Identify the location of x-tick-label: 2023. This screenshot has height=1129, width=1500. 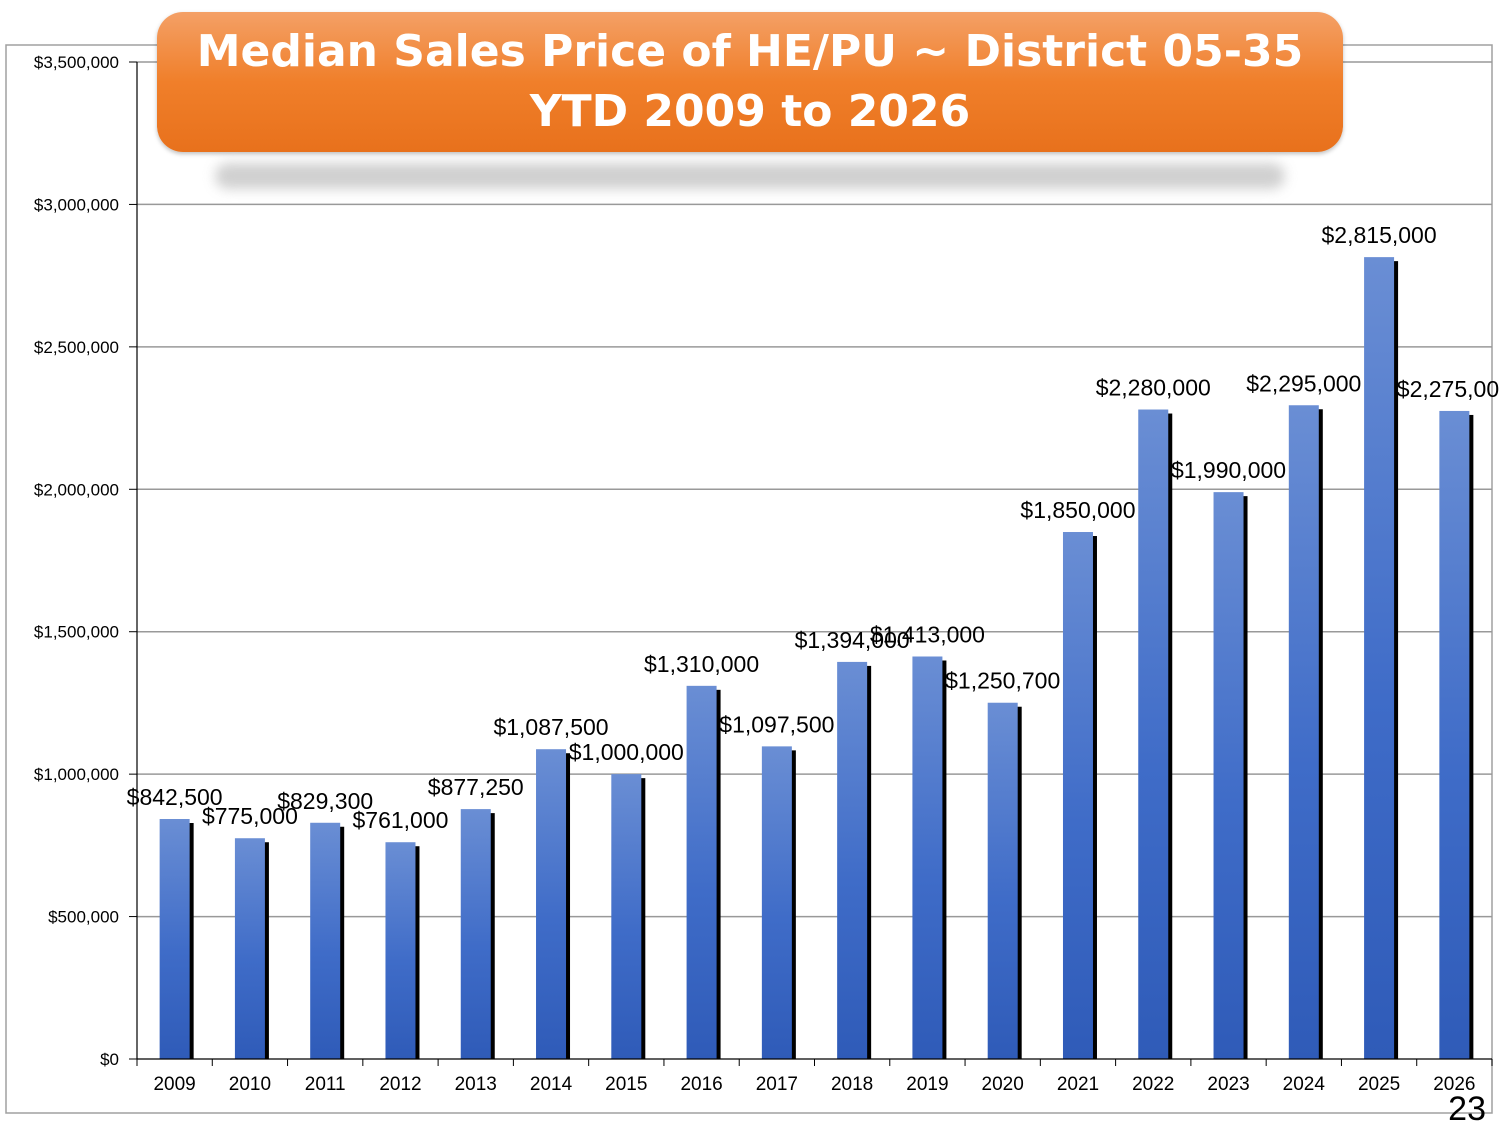
(1228, 1084).